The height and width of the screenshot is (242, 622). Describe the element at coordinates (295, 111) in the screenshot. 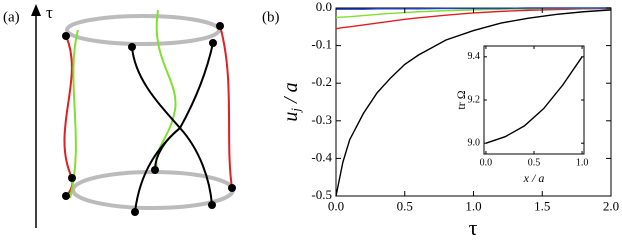

I see `y-axis-label-part: j` at that location.